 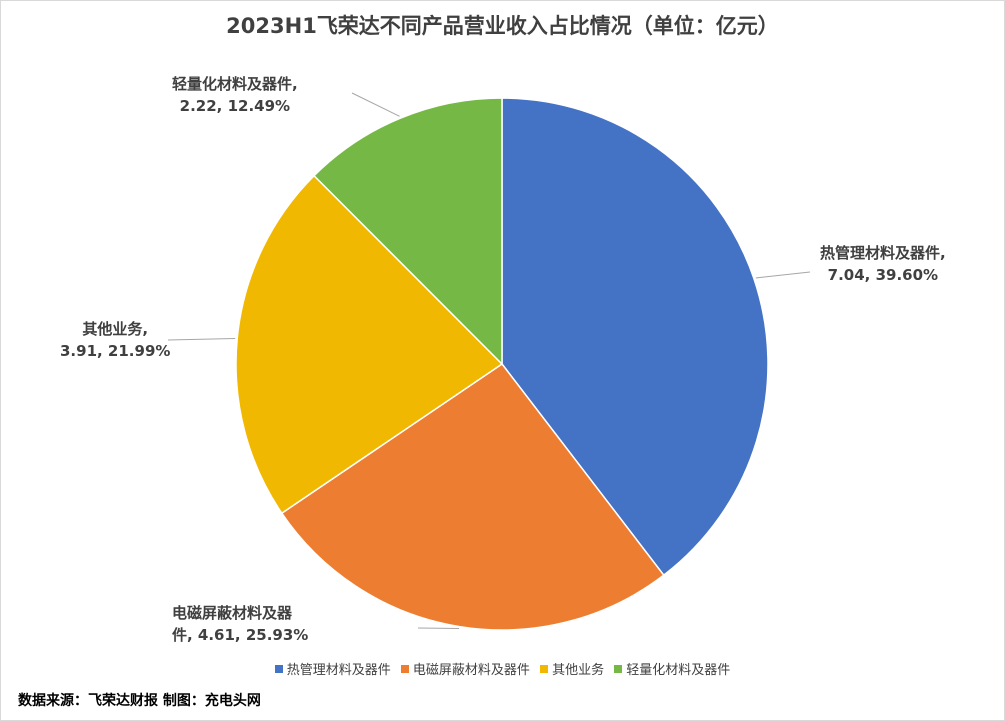 What do you see at coordinates (240, 624) in the screenshot?
I see `data-label-emi: 电磁屏蔽材料及器 件, 4.61, 25.93%` at bounding box center [240, 624].